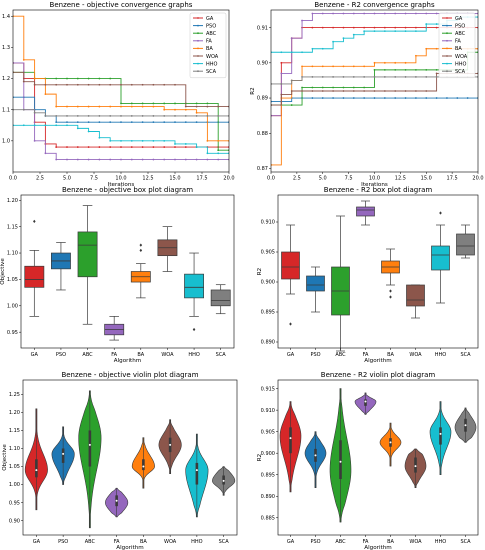 This screenshot has width=485, height=550. Describe the element at coordinates (14, 413) in the screenshot. I see `y-tick-label: 1.20` at that location.